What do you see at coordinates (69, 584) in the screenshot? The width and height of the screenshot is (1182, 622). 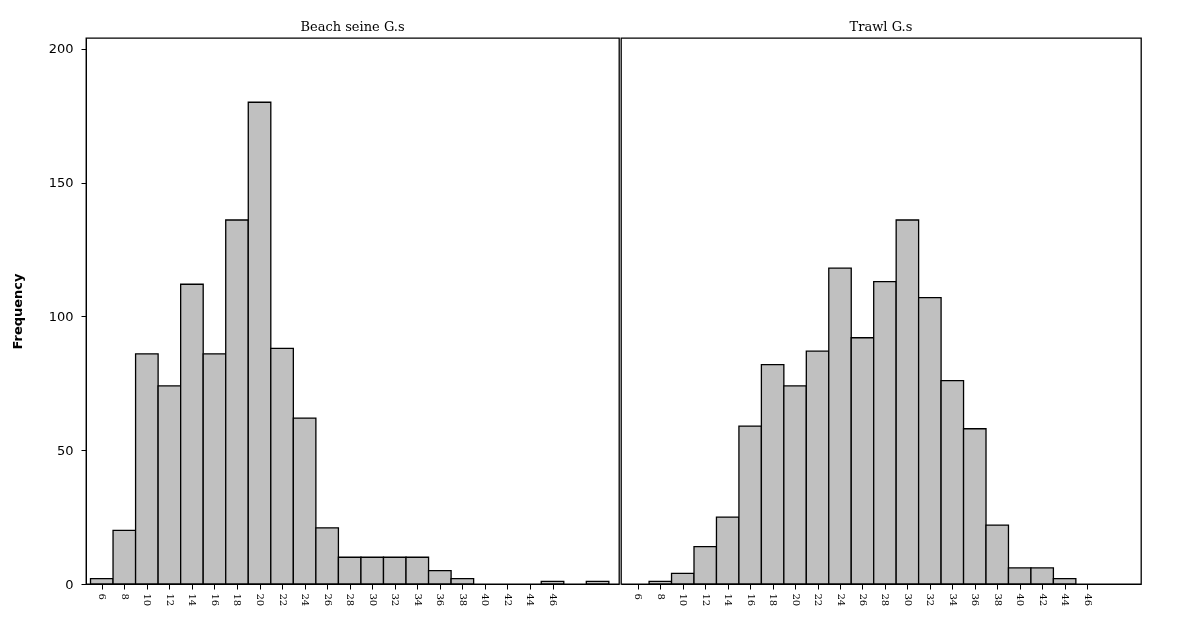 I see `y-tick-label: 0` at bounding box center [69, 584].